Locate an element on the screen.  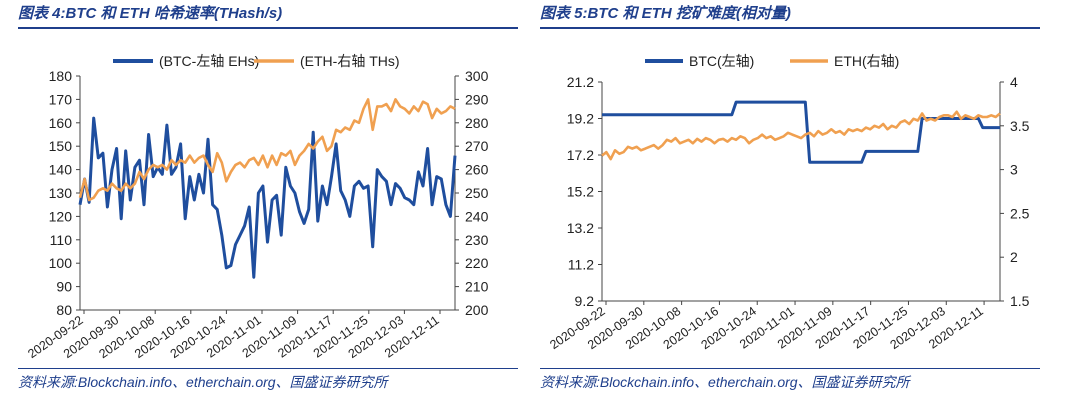
difficulty-title-rule is located at coordinates (790, 28).